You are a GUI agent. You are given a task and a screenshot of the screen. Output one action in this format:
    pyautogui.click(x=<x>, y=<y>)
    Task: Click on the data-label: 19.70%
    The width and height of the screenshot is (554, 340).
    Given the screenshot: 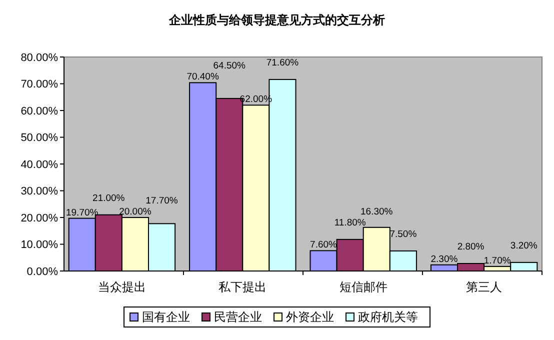 What is the action you would take?
    pyautogui.click(x=82, y=212)
    